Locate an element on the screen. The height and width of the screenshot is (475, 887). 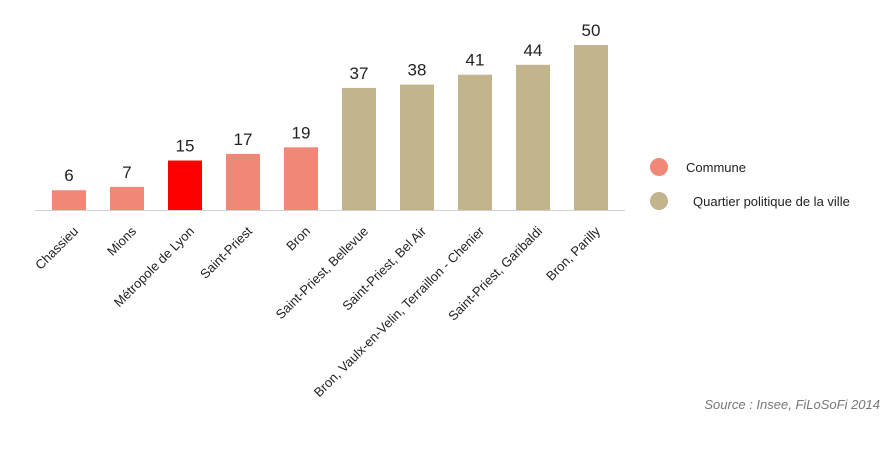
x-tick-label-bron-parilly: Bron, Parilly is located at coordinates (573, 253).